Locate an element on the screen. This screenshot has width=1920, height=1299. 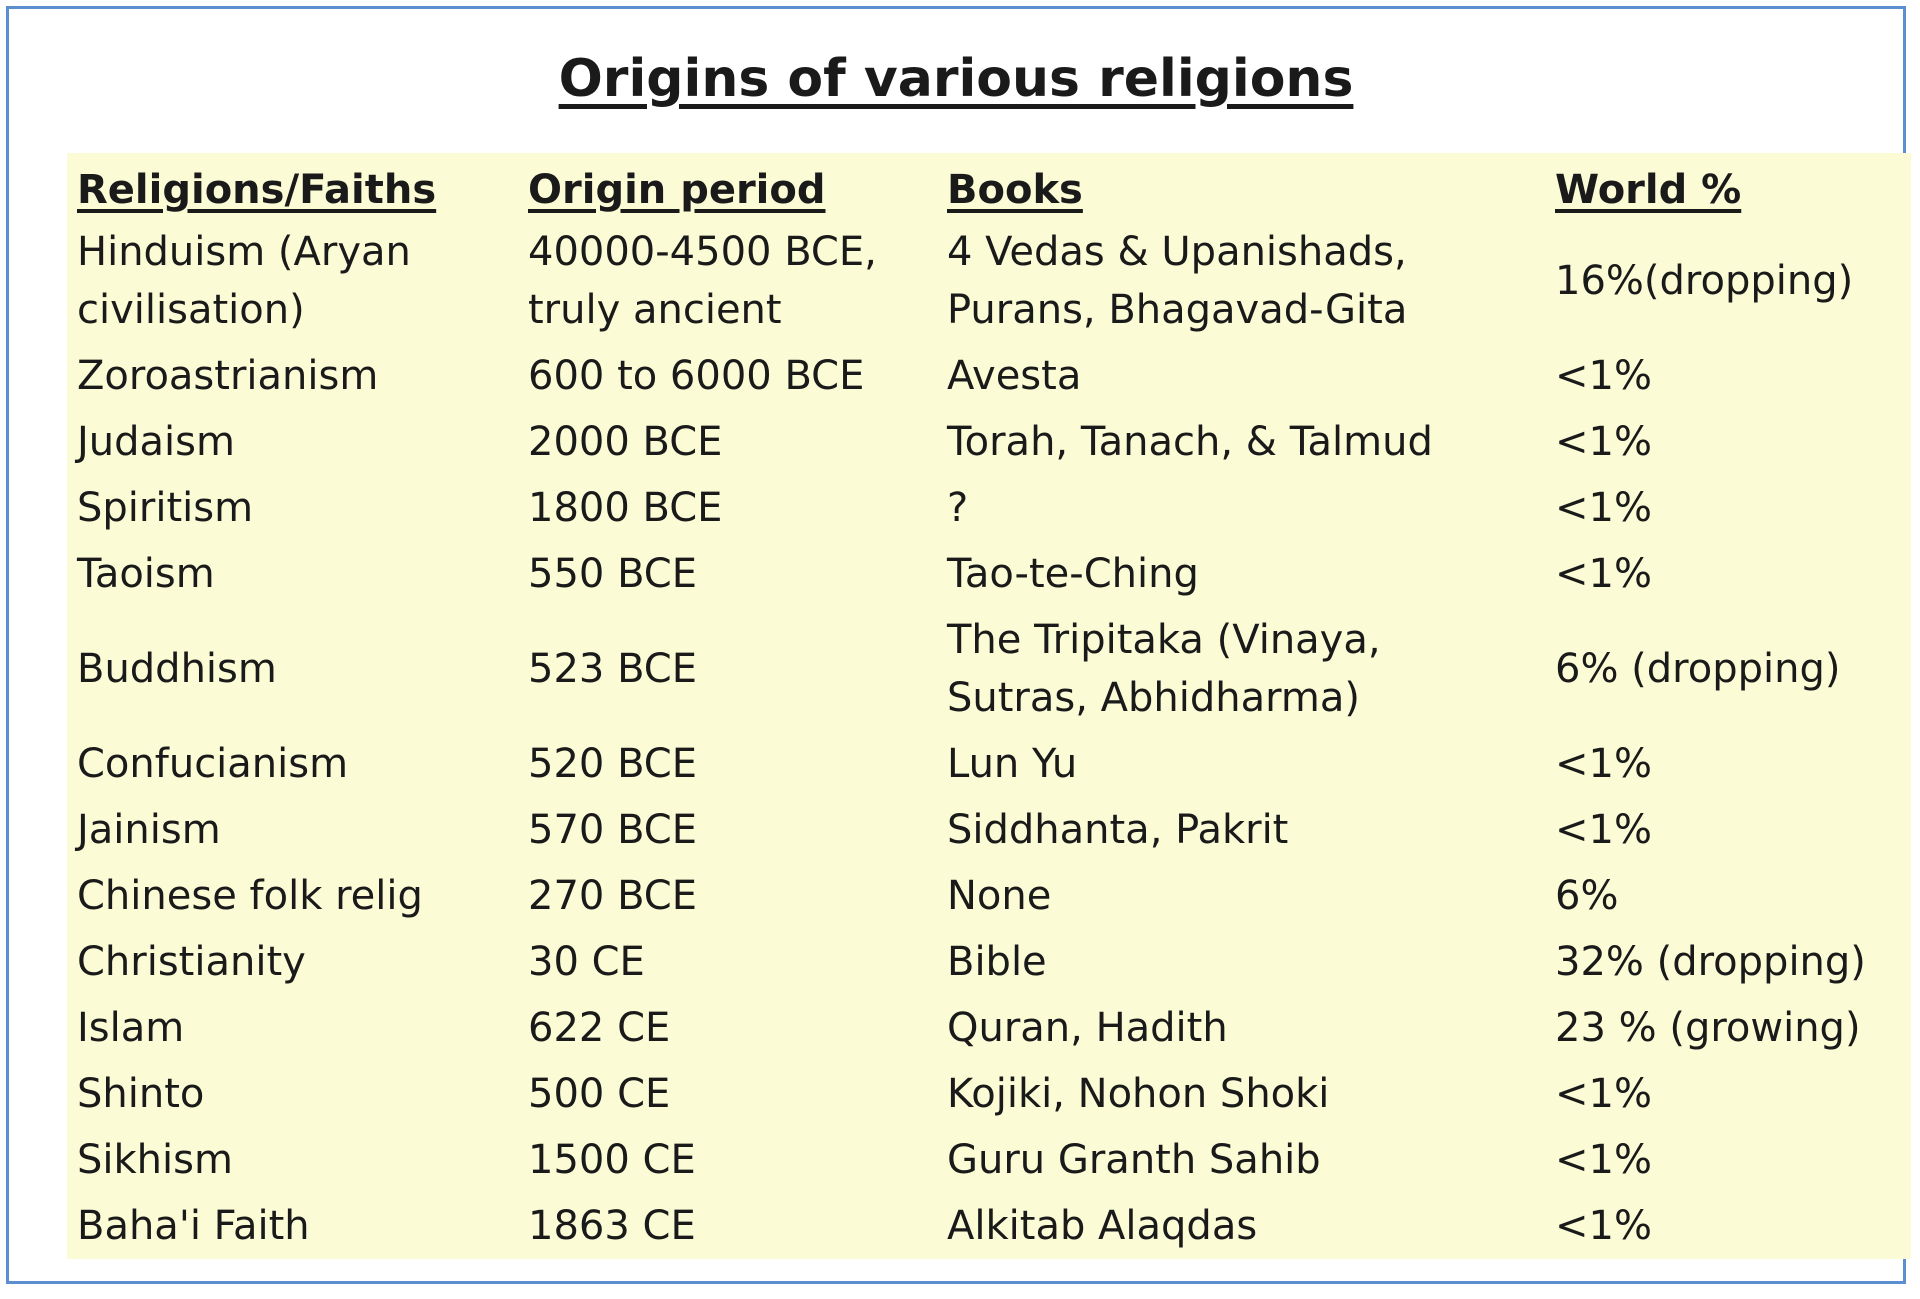
table-cell: Quran, Hadith is located at coordinates (1087, 1028).